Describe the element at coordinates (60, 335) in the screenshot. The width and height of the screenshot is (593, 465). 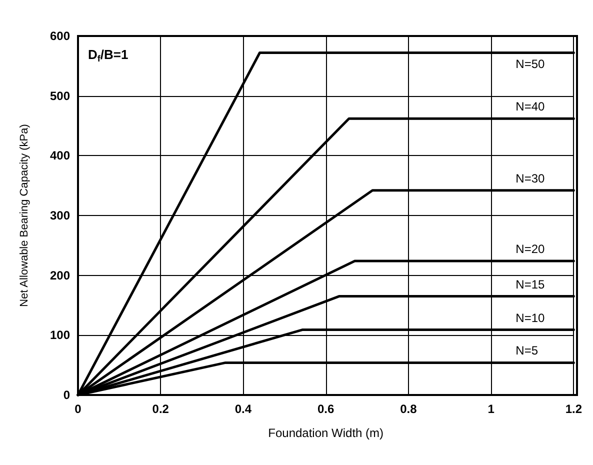
I see `y-tick-label: 100` at that location.